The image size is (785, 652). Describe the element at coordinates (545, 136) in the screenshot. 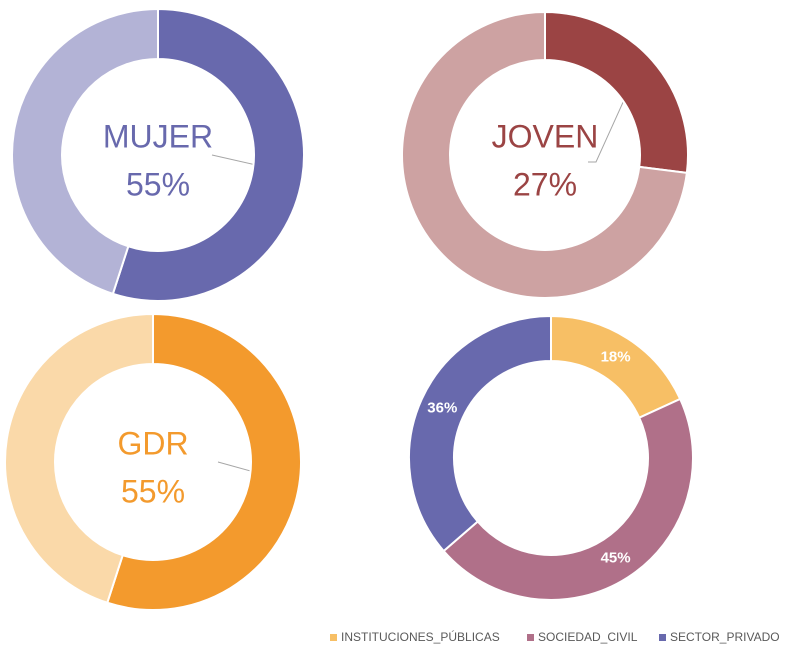

I see `center-label: JOVEN` at that location.